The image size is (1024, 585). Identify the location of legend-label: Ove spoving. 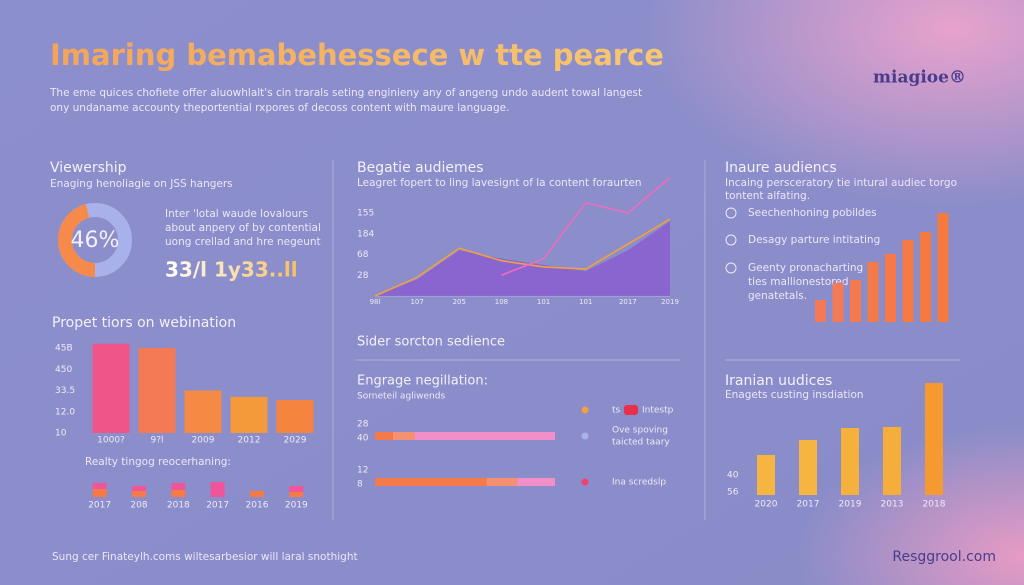
(640, 431).